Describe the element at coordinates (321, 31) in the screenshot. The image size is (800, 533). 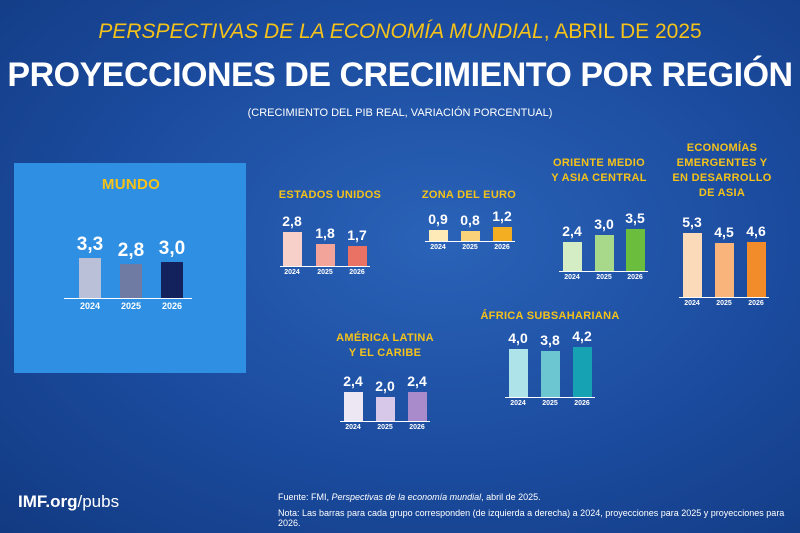
I see `supertitle-italic: PERSPECTIVAS DE LA ECONOMÍA MUNDIAL` at that location.